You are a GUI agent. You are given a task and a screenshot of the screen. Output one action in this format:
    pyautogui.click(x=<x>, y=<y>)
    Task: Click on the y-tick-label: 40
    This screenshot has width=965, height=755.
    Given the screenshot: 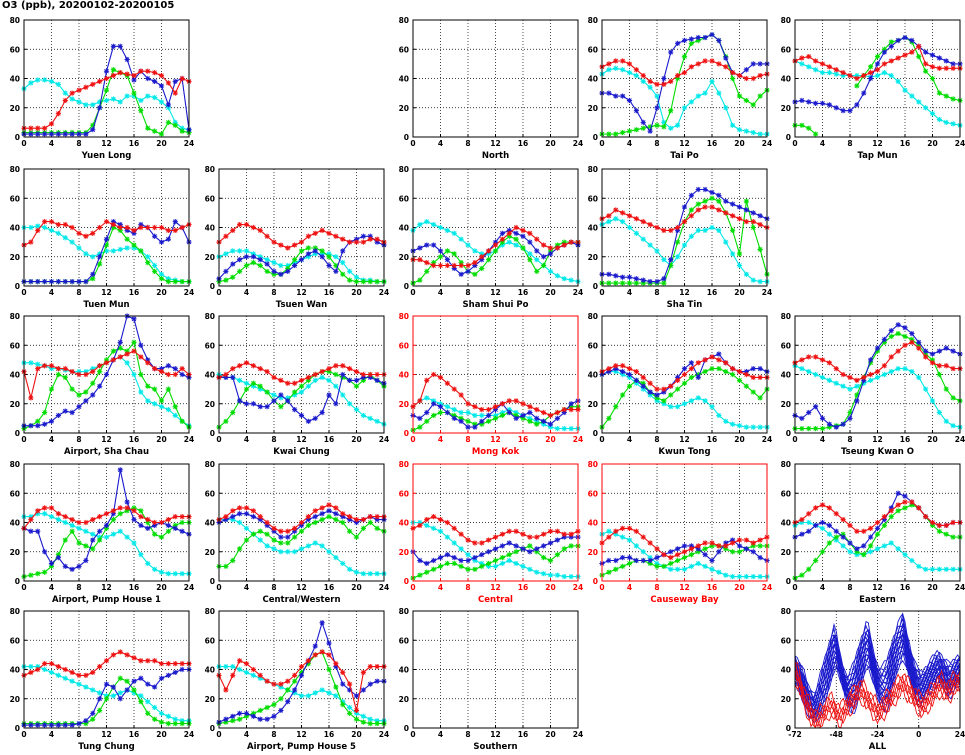 What is the action you would take?
    pyautogui.click(x=786, y=670)
    